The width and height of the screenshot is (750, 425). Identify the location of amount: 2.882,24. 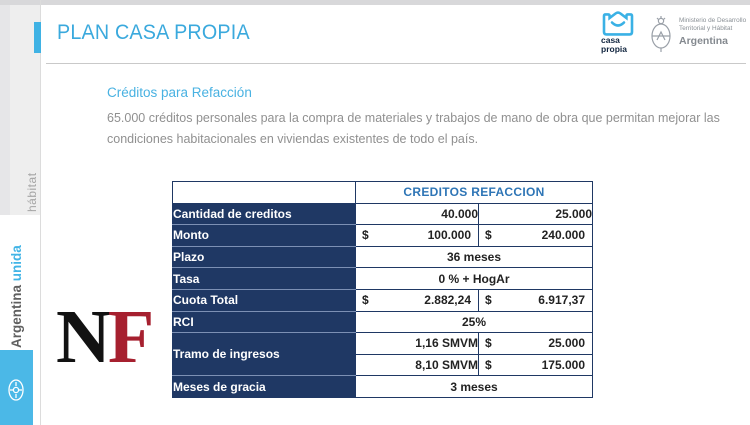
(447, 300).